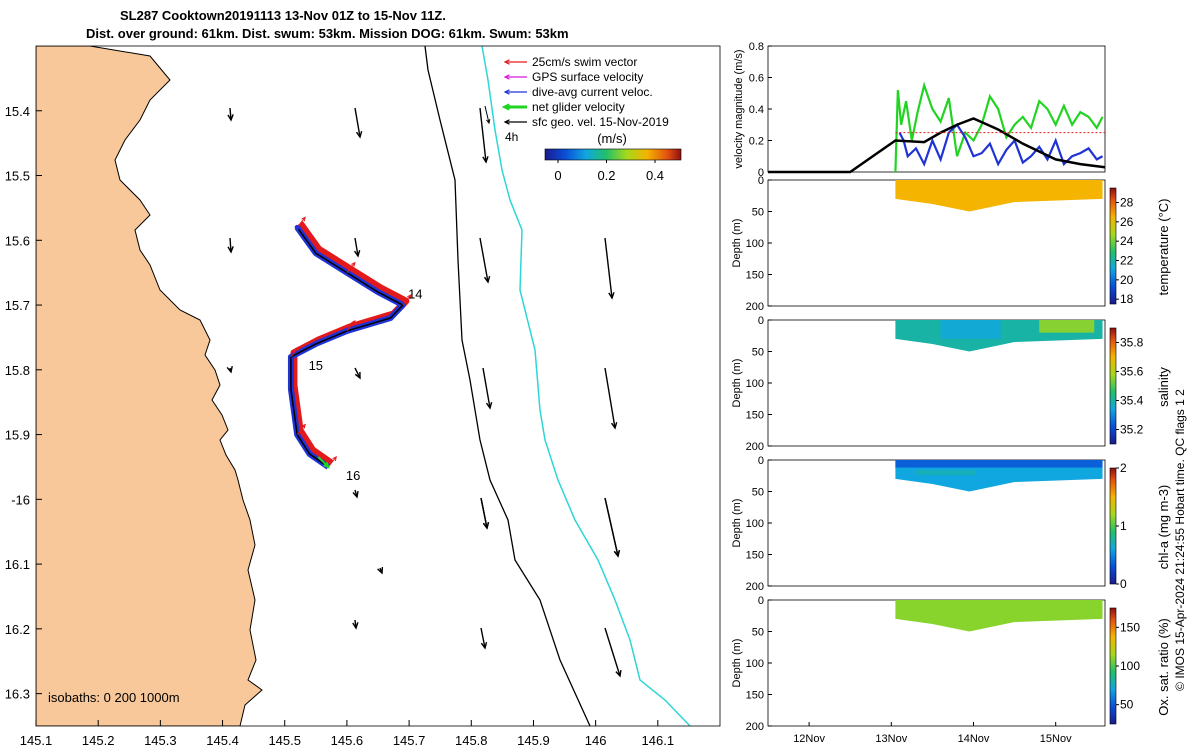  Describe the element at coordinates (1127, 261) in the screenshot. I see `colorbar-tick-label: 22` at that location.